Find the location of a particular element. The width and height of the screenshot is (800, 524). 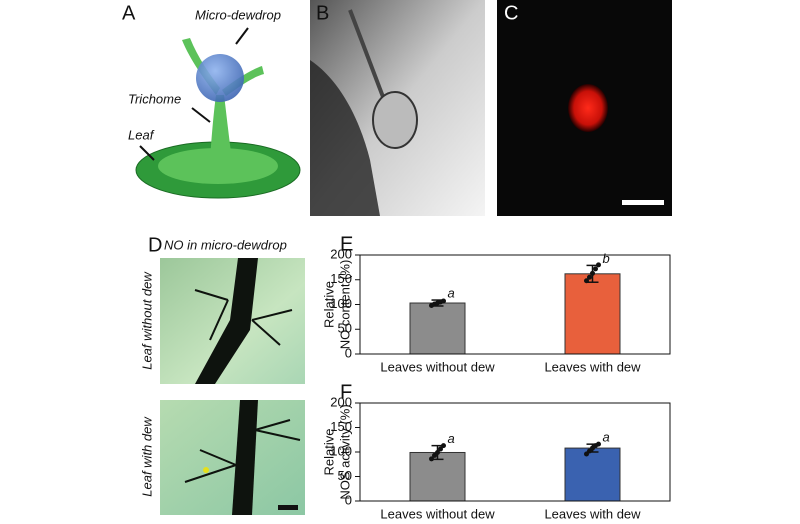

y-axis-label: NOS activity (%) is located at coordinates (344, 451).